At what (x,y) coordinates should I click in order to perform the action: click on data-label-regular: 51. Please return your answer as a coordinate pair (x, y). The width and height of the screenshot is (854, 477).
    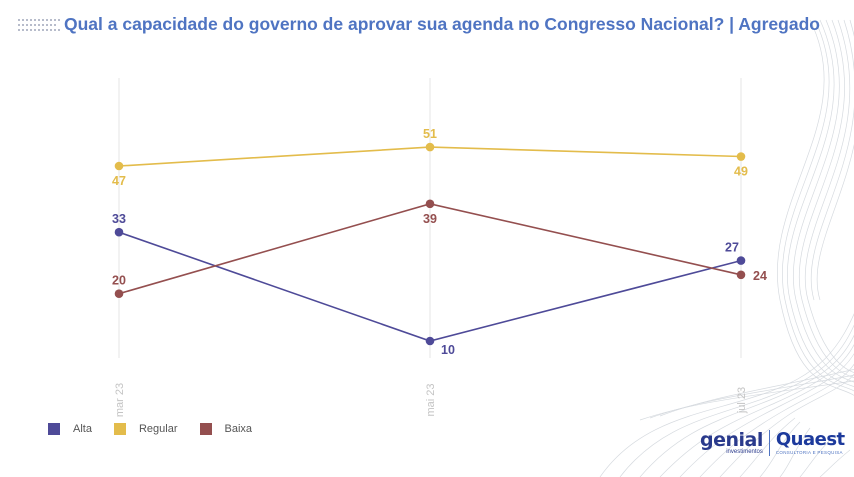
    Looking at the image, I should click on (430, 134).